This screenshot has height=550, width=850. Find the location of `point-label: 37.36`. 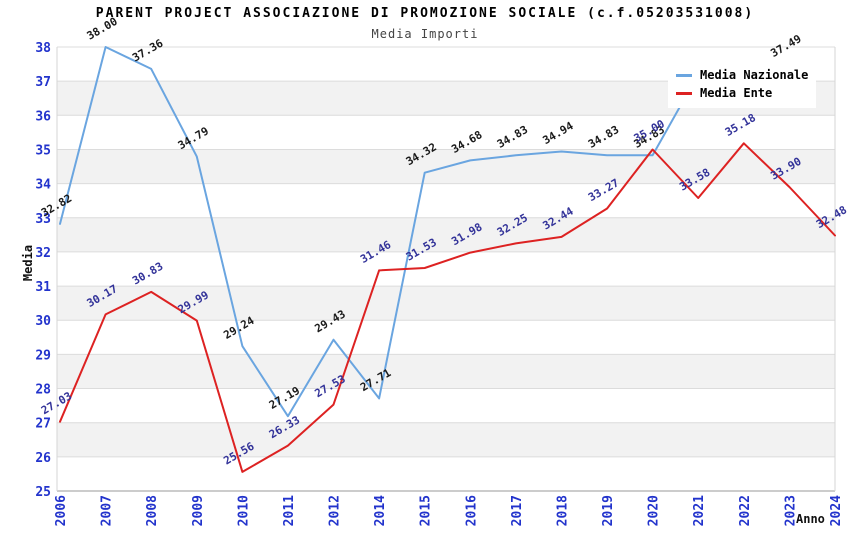

point-label: 37.36 is located at coordinates (148, 50).